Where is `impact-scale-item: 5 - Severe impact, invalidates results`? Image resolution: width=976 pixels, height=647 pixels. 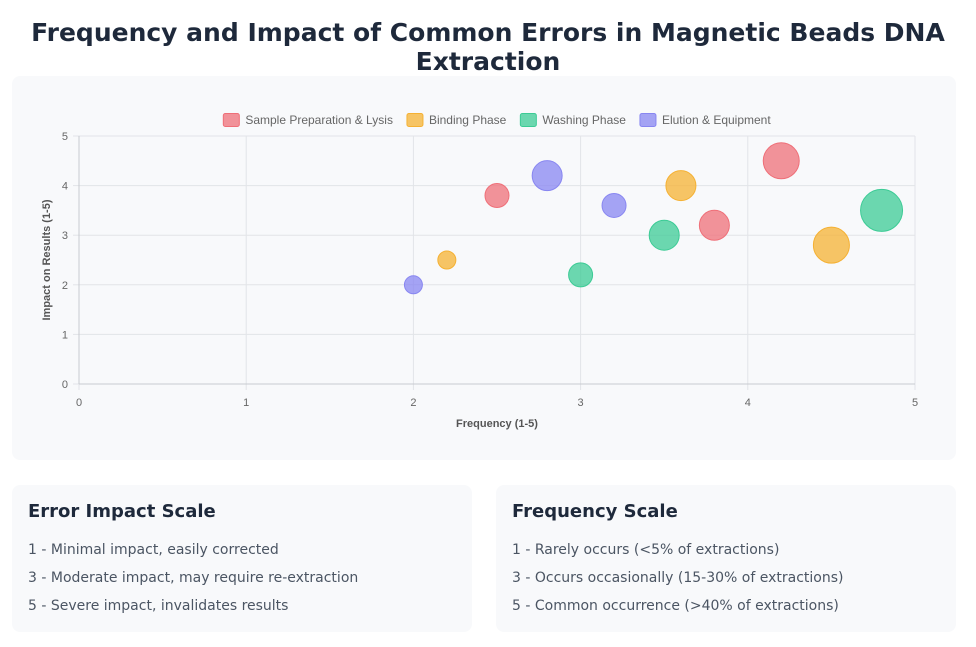
impact-scale-item: 5 - Severe impact, invalidates results is located at coordinates (158, 606).